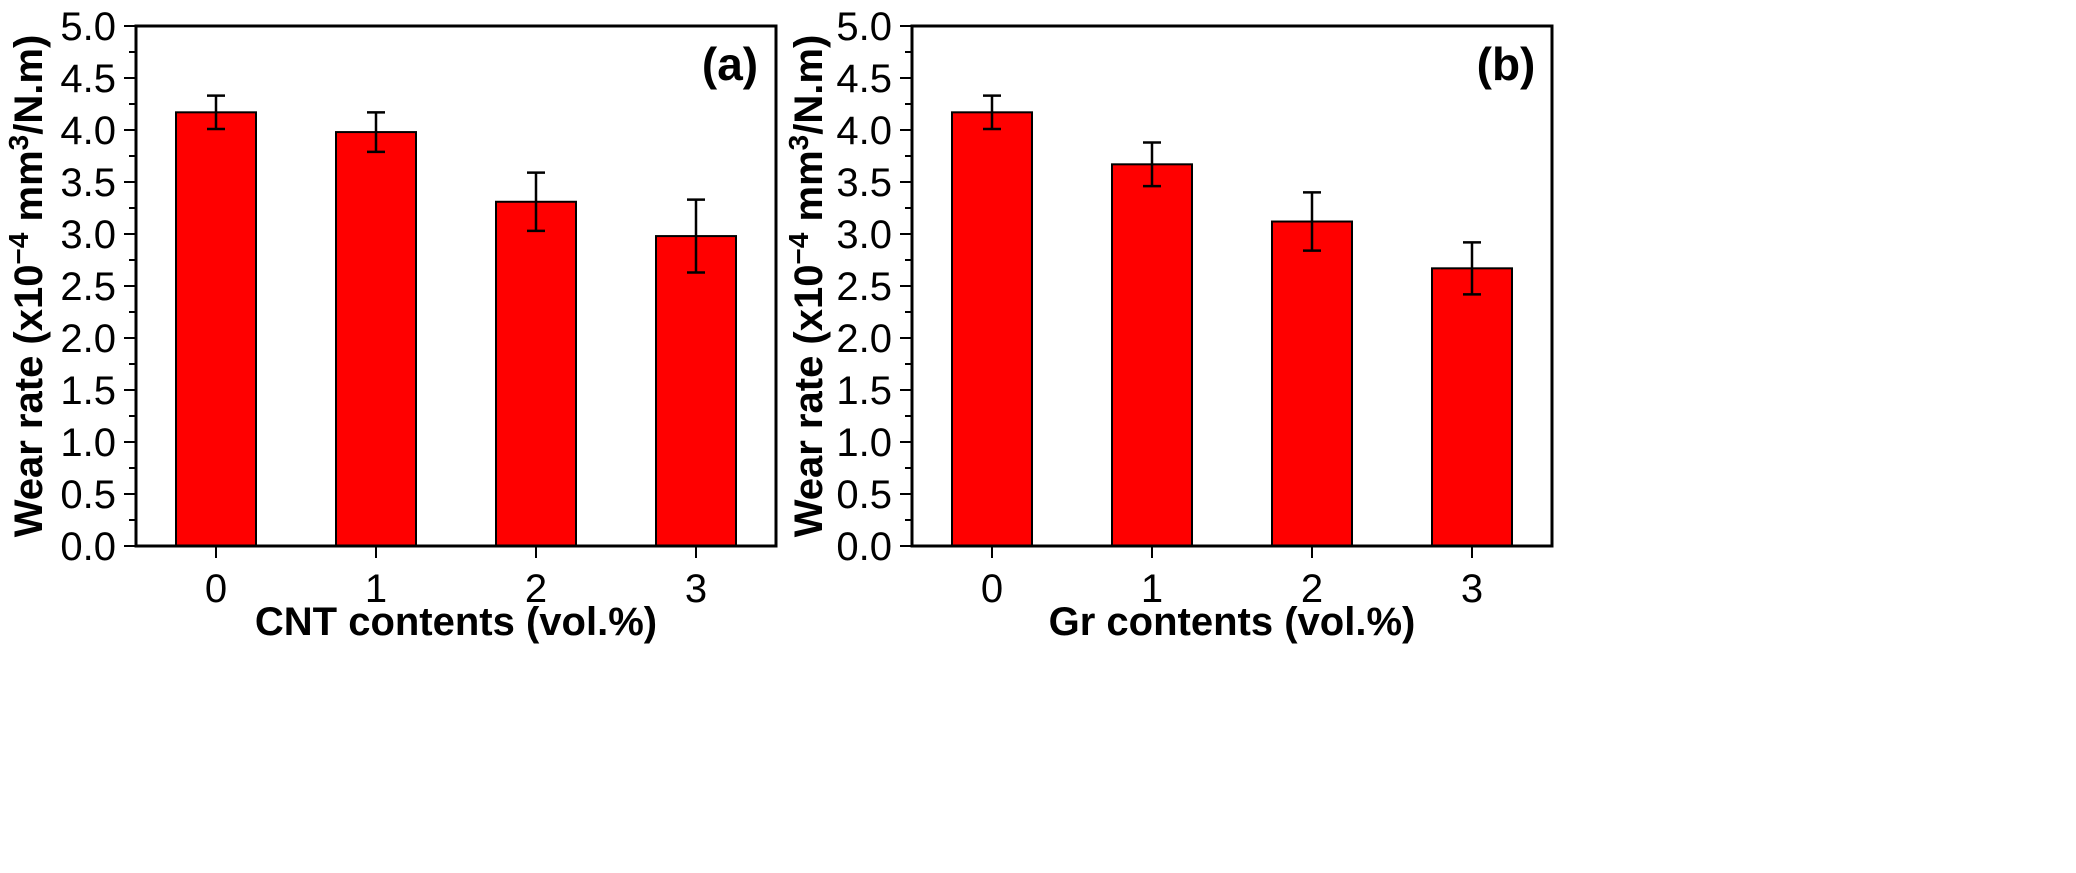 Image resolution: width=2076 pixels, height=873 pixels. I want to click on y-tick-label-a: 3.0, so click(88, 235).